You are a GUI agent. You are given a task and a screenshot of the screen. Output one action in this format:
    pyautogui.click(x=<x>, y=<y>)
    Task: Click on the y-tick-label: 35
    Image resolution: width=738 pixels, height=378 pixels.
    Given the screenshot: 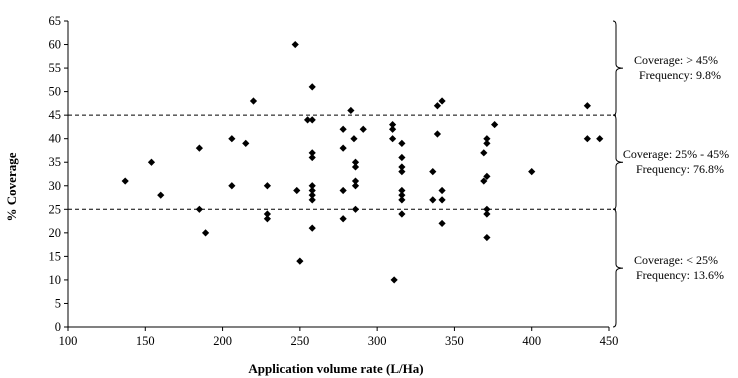 What is the action you would take?
    pyautogui.click(x=55, y=162)
    